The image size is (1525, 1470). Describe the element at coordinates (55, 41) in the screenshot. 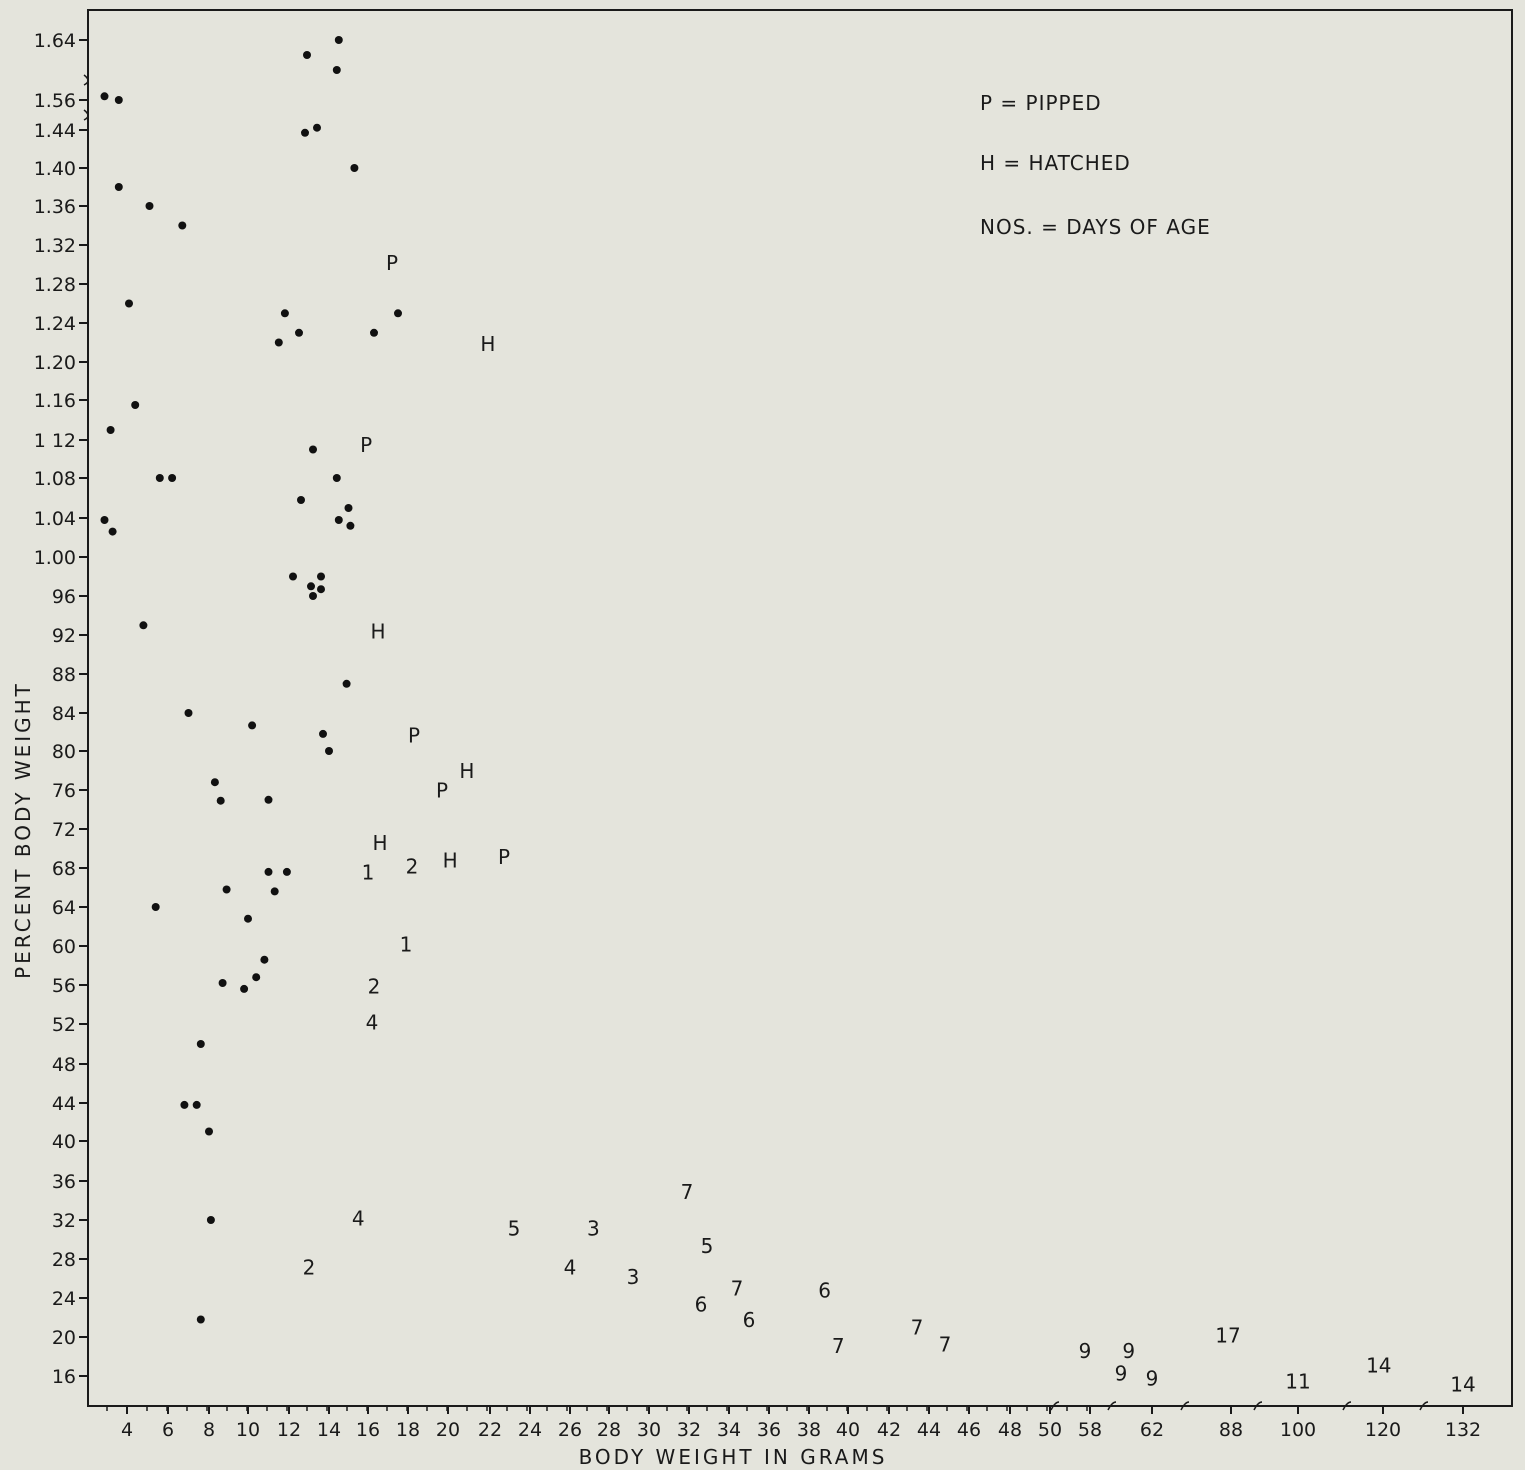

I see `y-tick-label: 1.64` at that location.